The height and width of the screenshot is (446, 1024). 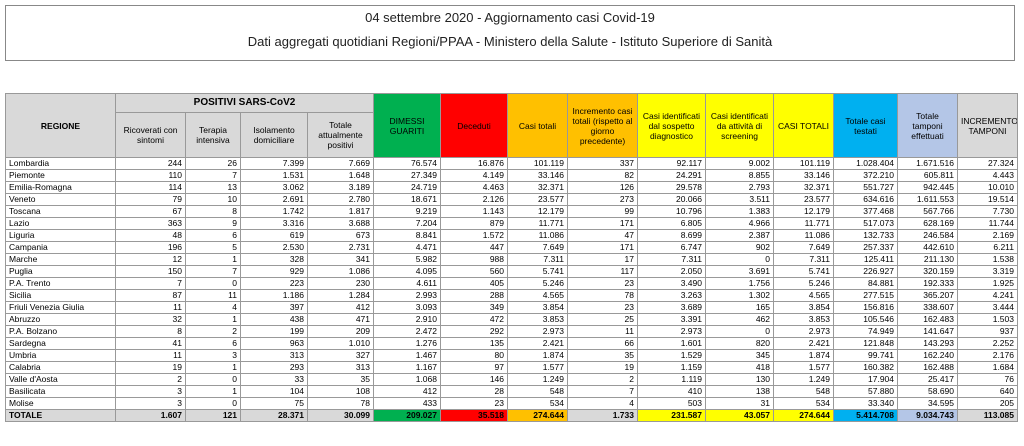 I want to click on cell-value: 412, so click(x=340, y=307).